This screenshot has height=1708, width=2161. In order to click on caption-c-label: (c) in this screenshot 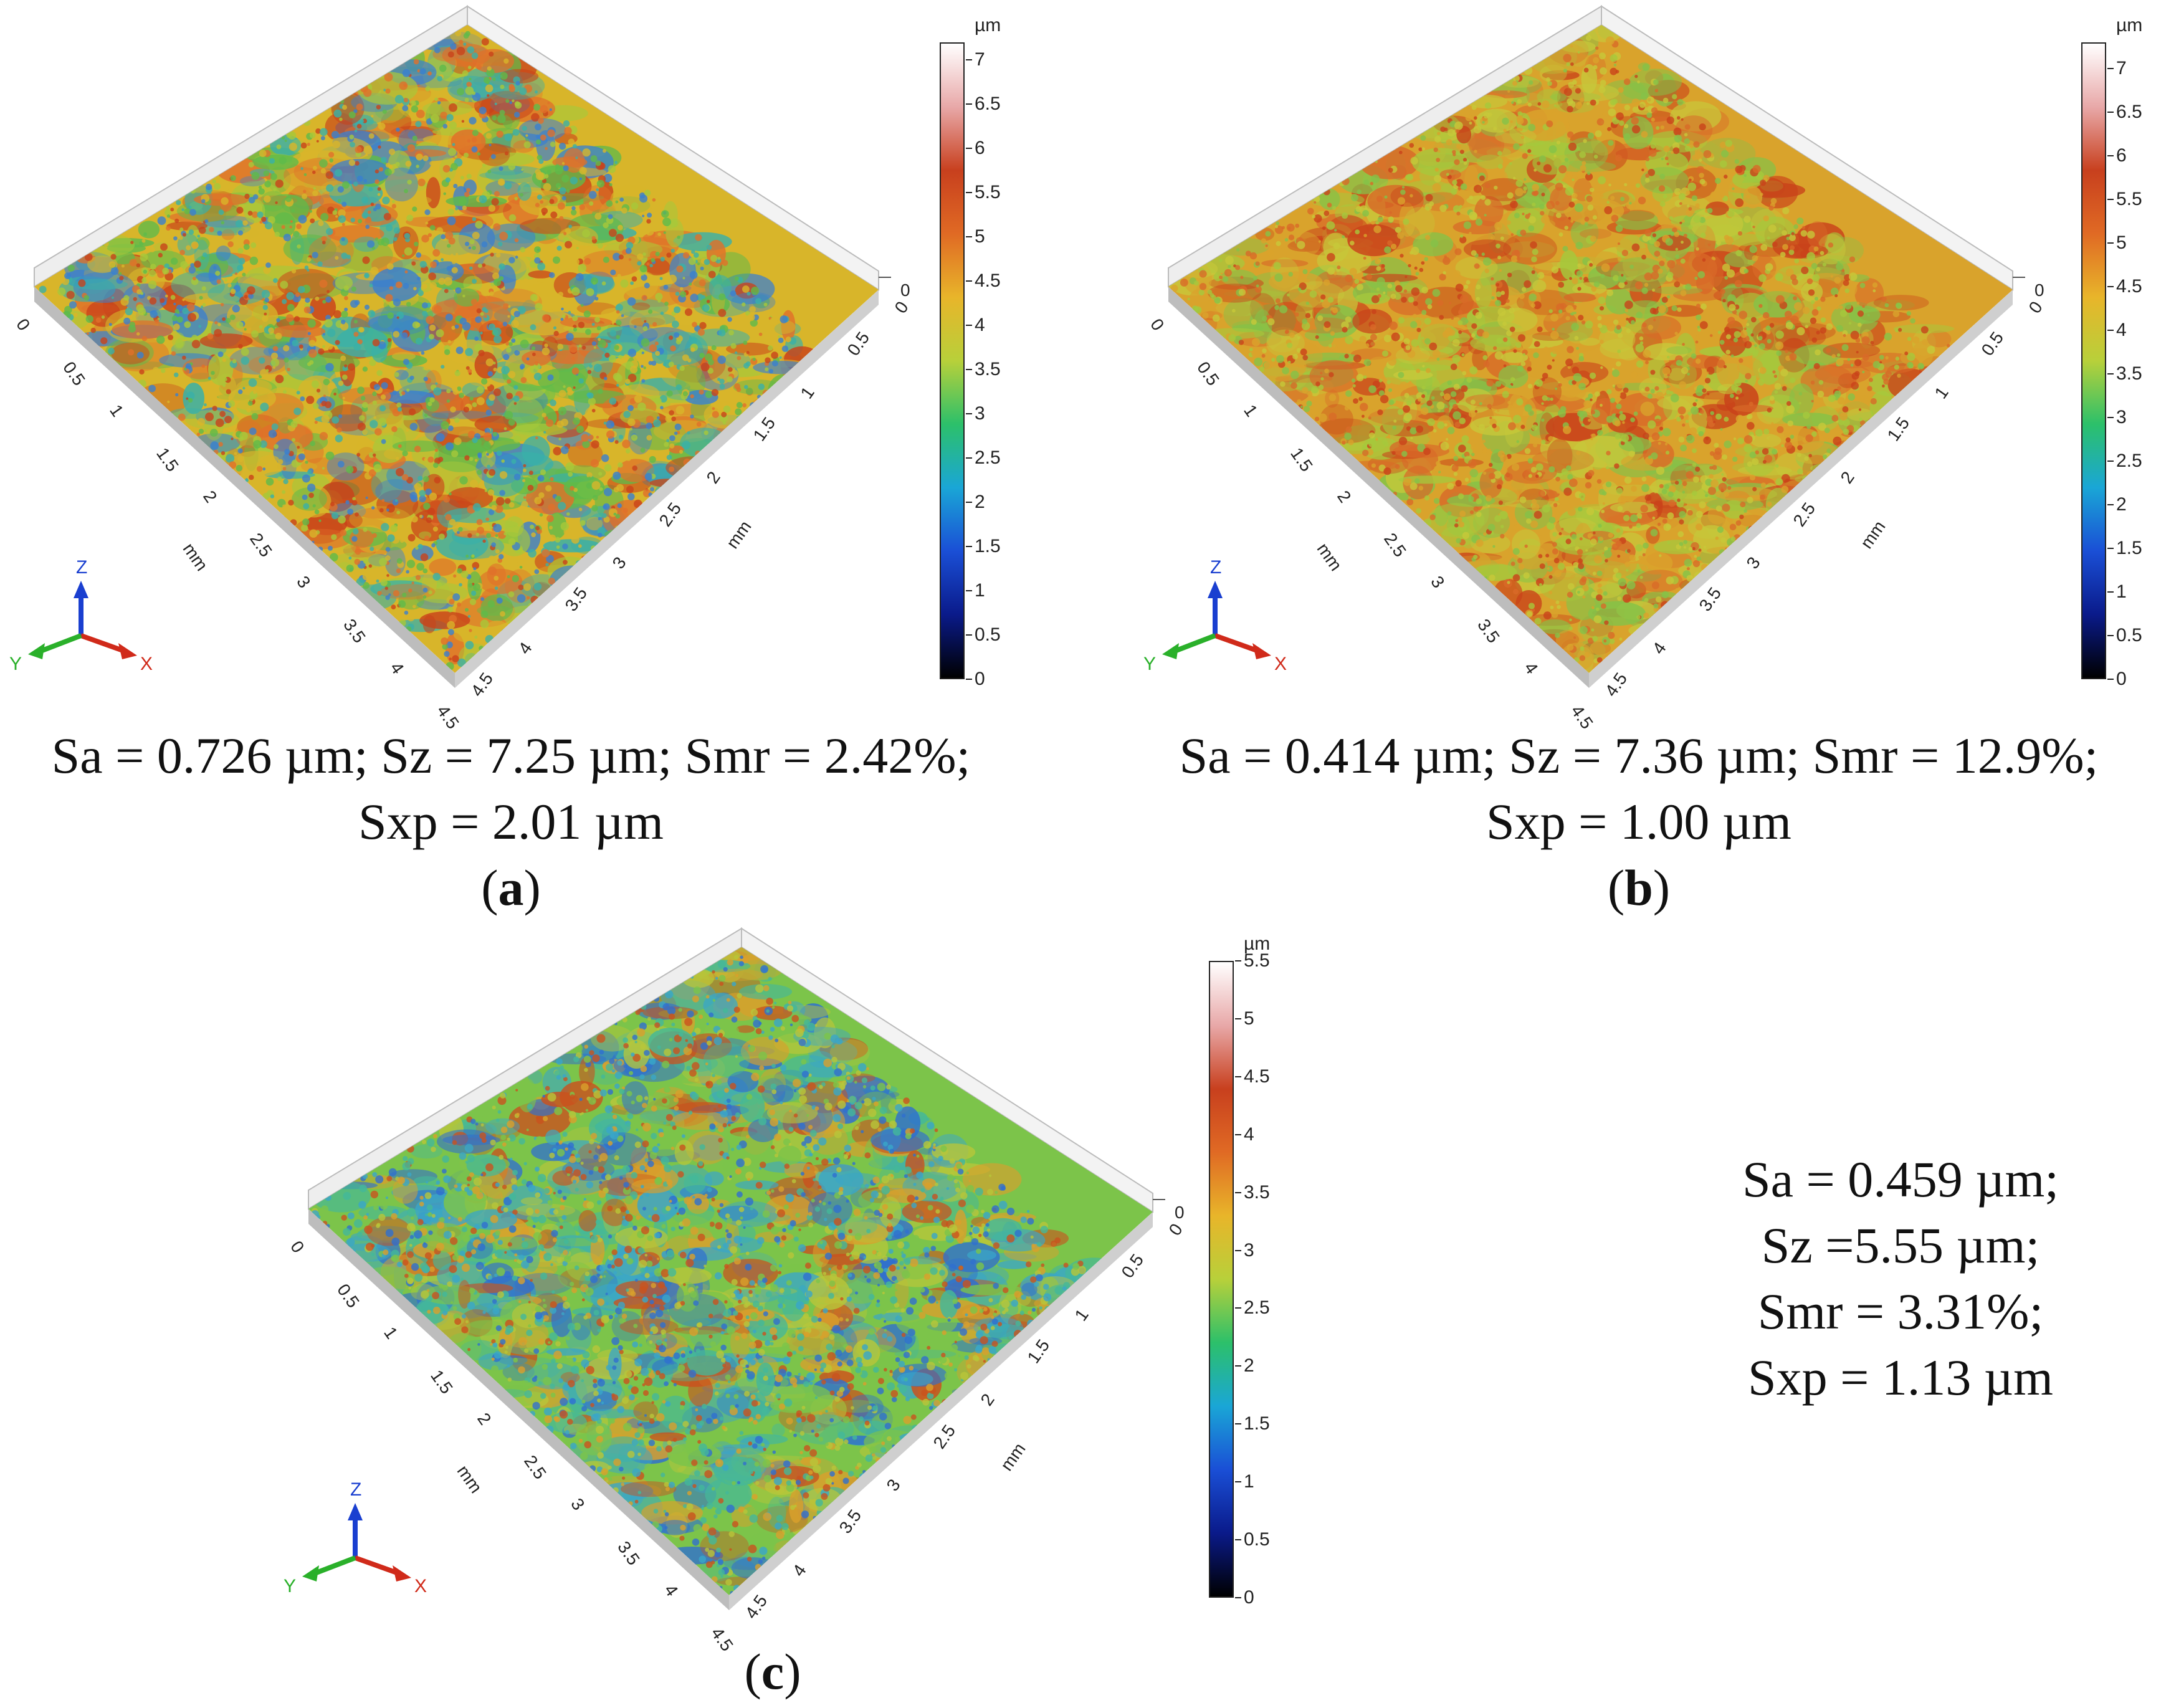, I will do `click(772, 1671)`.